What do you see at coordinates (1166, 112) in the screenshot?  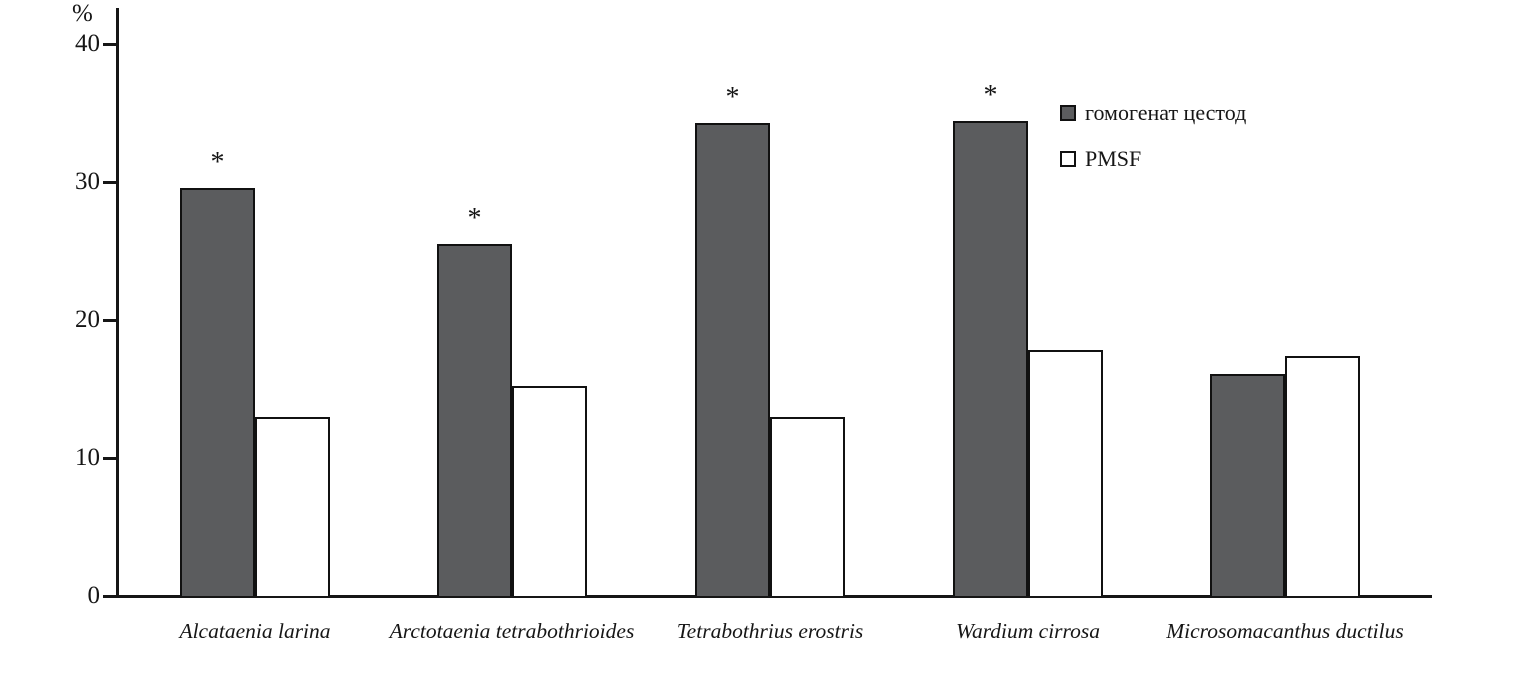 I see `legend-label-homogenate: гомогенат цестод` at bounding box center [1166, 112].